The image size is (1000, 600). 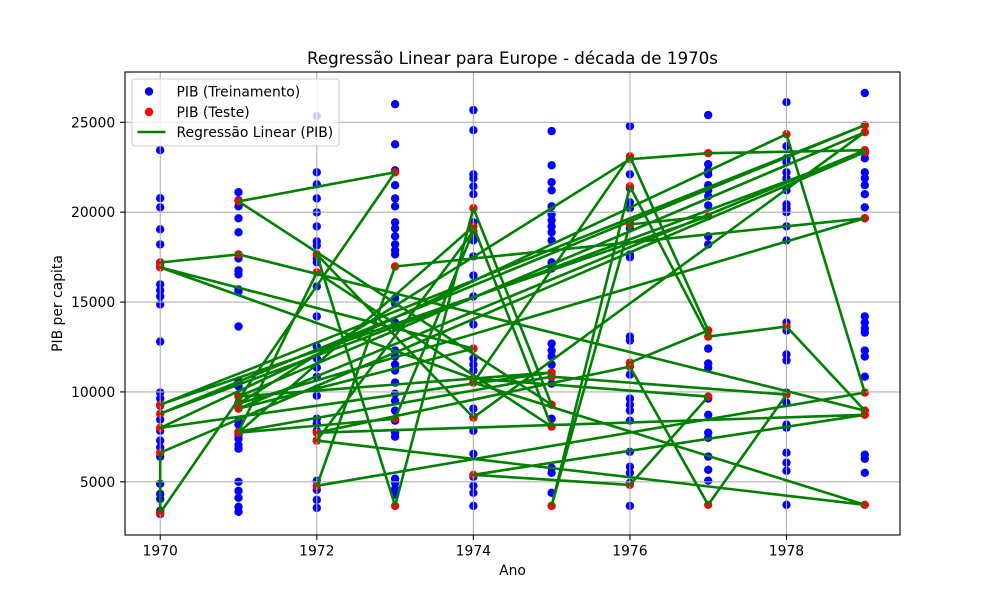 I want to click on legend-label-test: PIB (Teste), so click(x=213, y=113).